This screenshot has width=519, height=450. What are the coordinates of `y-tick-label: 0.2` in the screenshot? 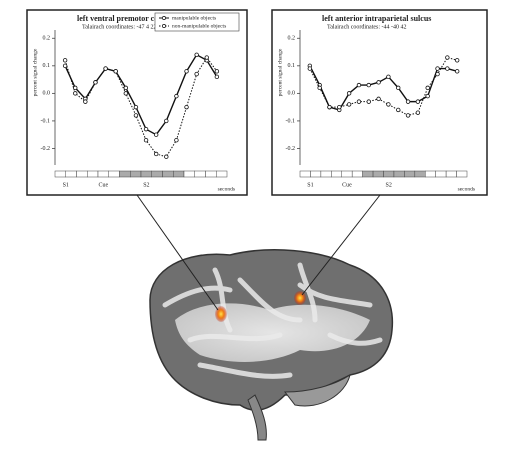 It's located at (292, 39).